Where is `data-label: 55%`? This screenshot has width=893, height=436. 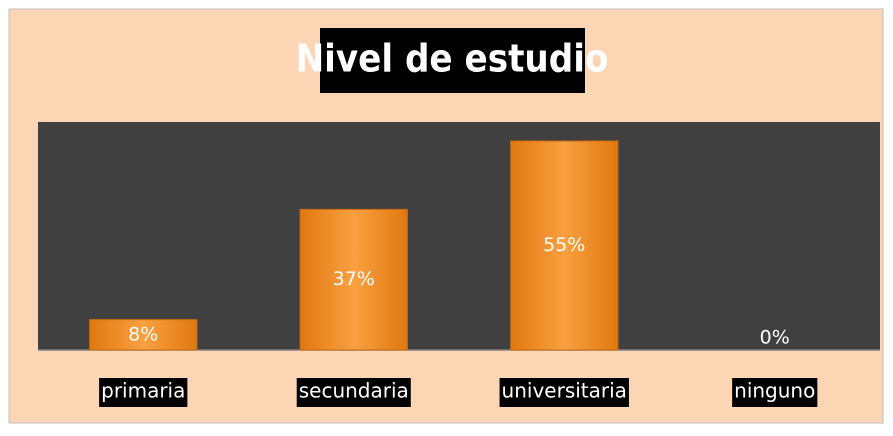
data-label: 55% is located at coordinates (564, 245).